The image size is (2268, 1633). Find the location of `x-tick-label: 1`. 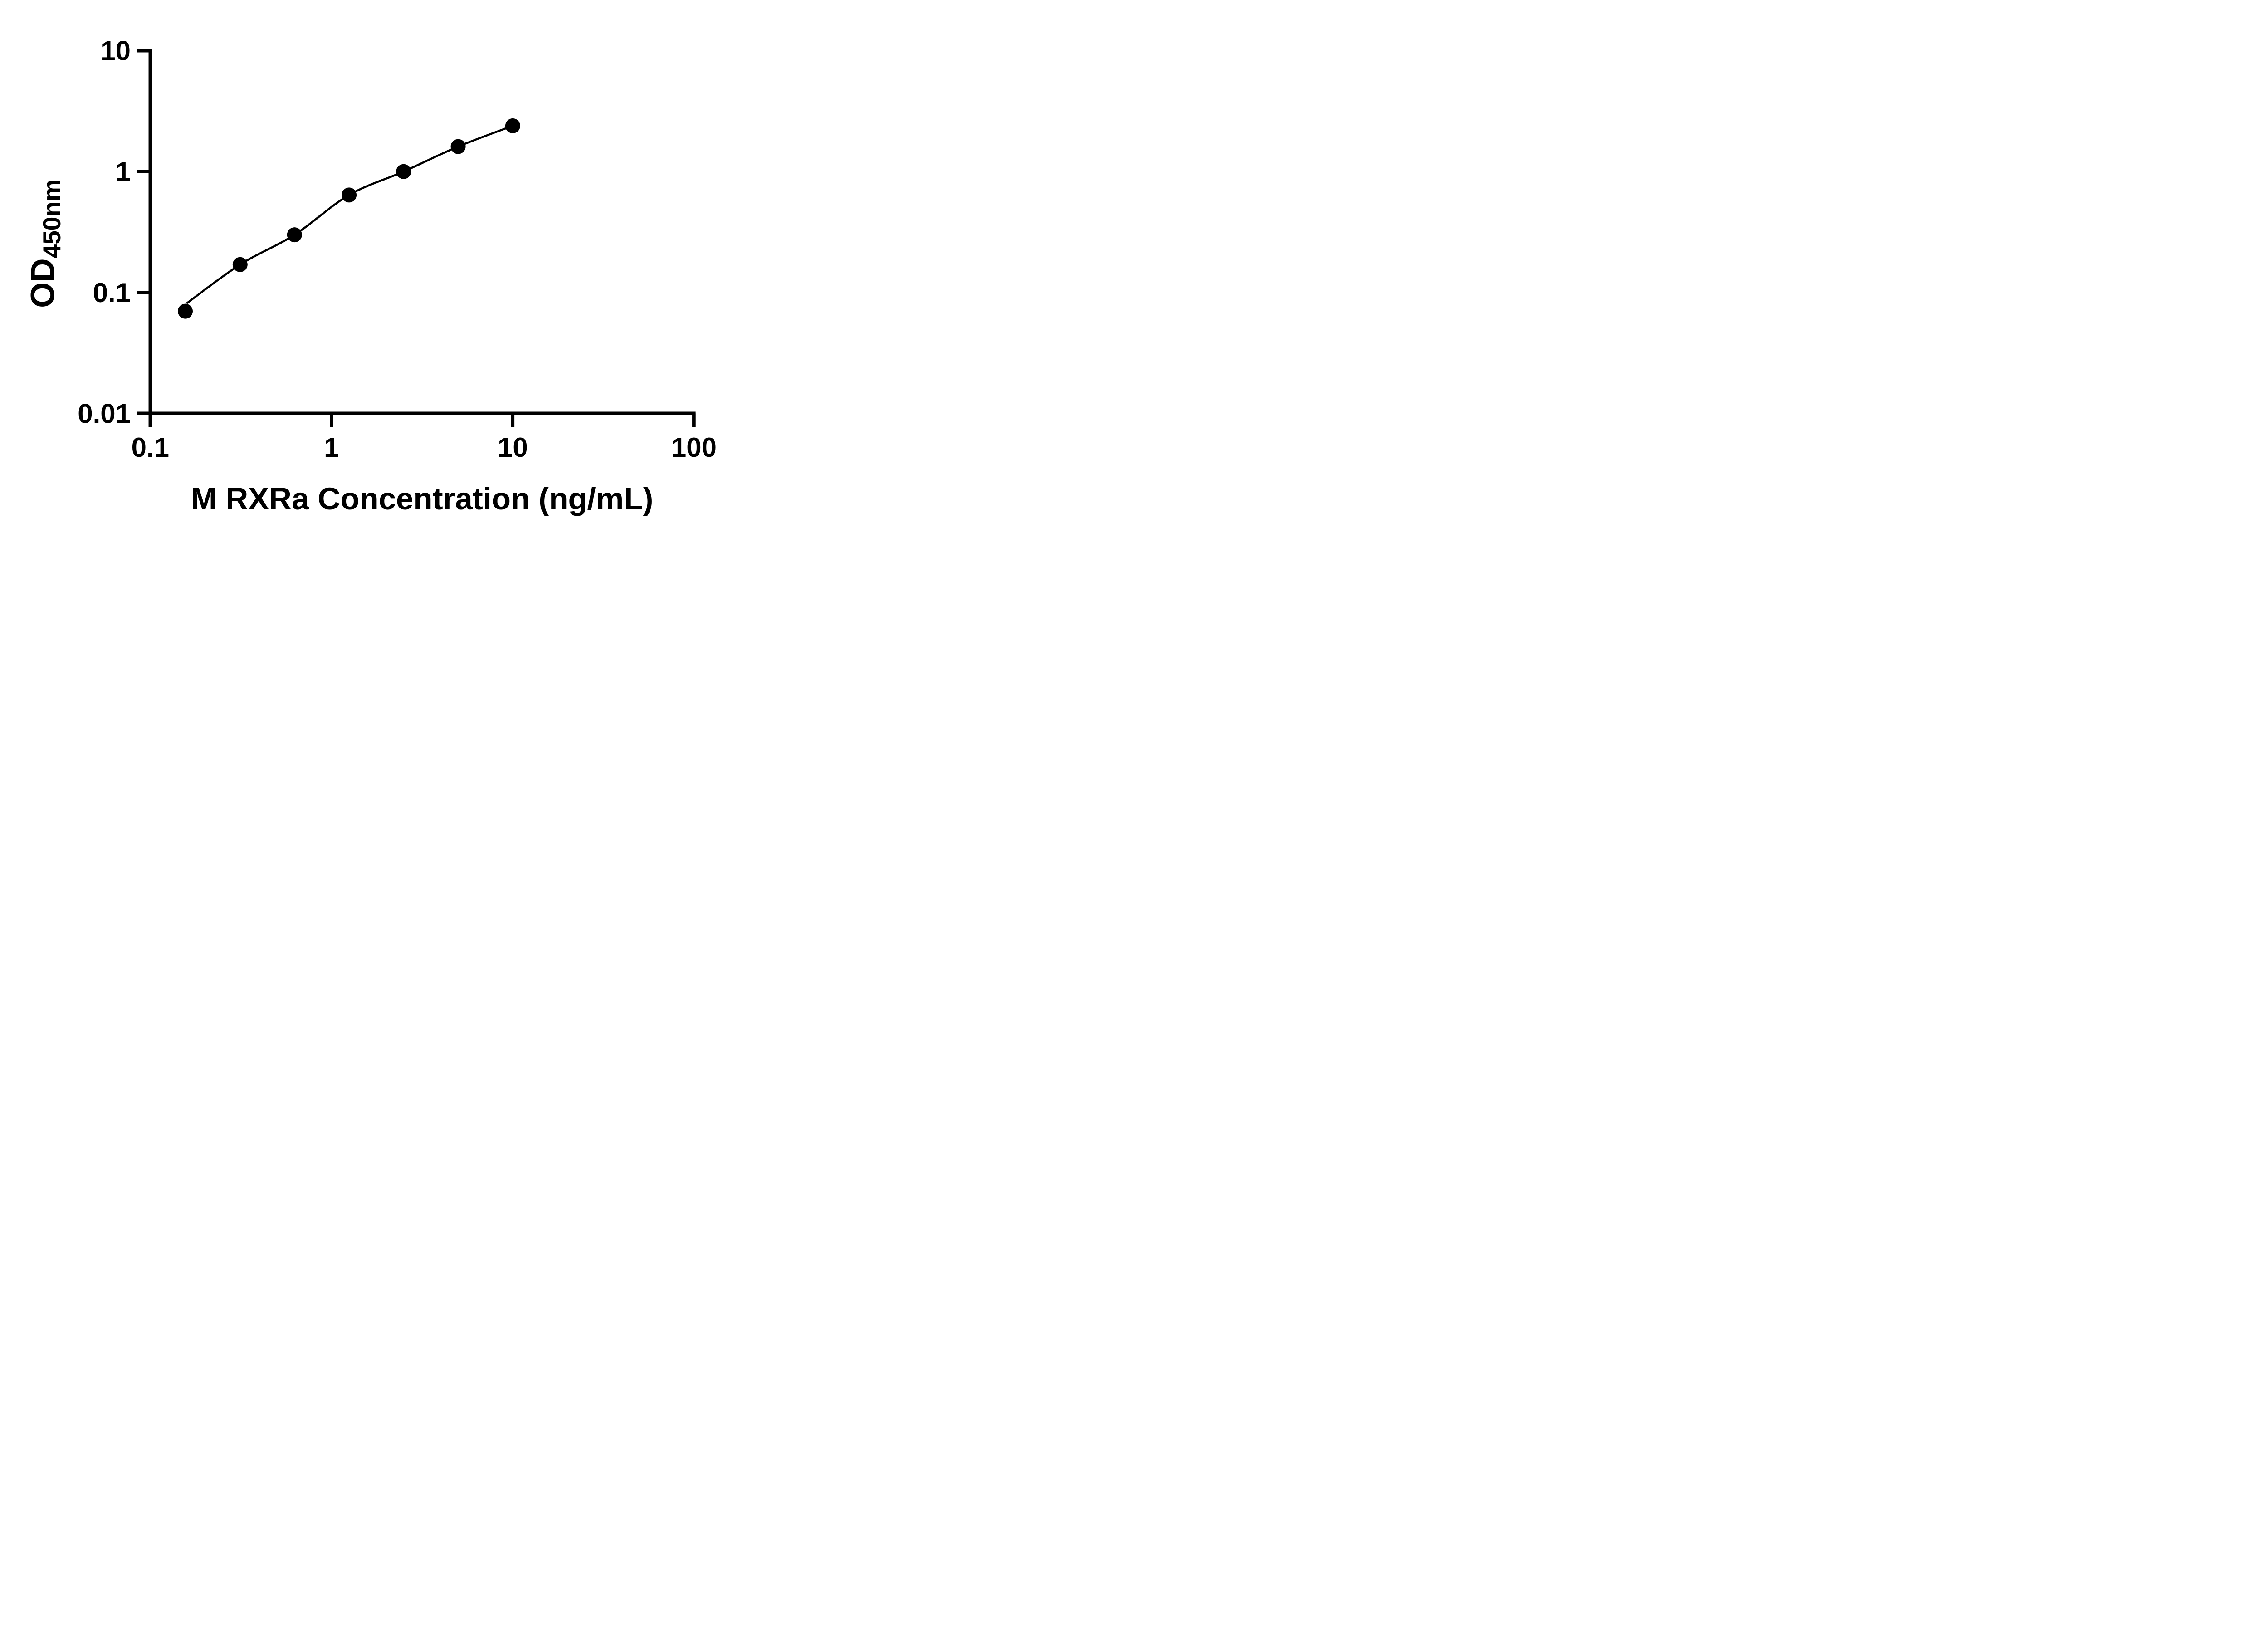

x-tick-label: 1 is located at coordinates (332, 447).